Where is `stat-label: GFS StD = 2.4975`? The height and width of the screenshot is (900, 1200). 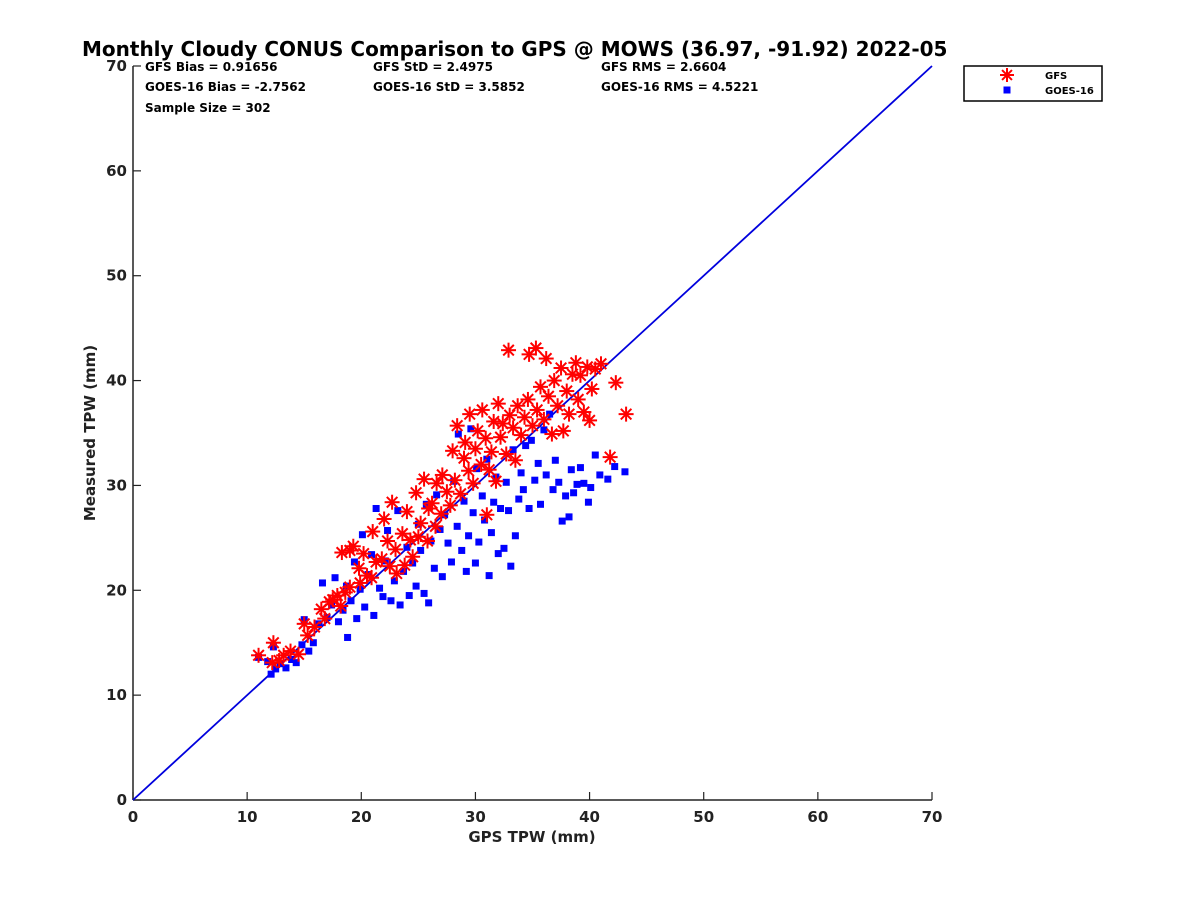
stat-label: GFS StD = 2.4975 is located at coordinates (433, 67).